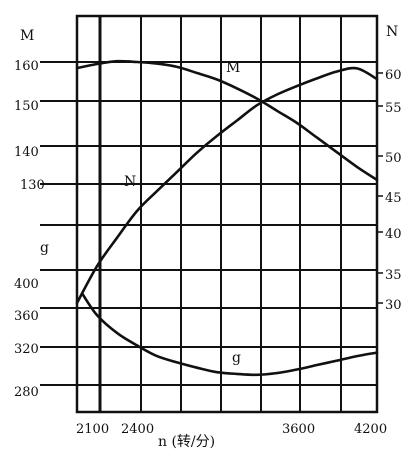 The height and width of the screenshot is (459, 420). Describe the element at coordinates (393, 108) in the screenshot. I see `n-tick: 55` at that location.